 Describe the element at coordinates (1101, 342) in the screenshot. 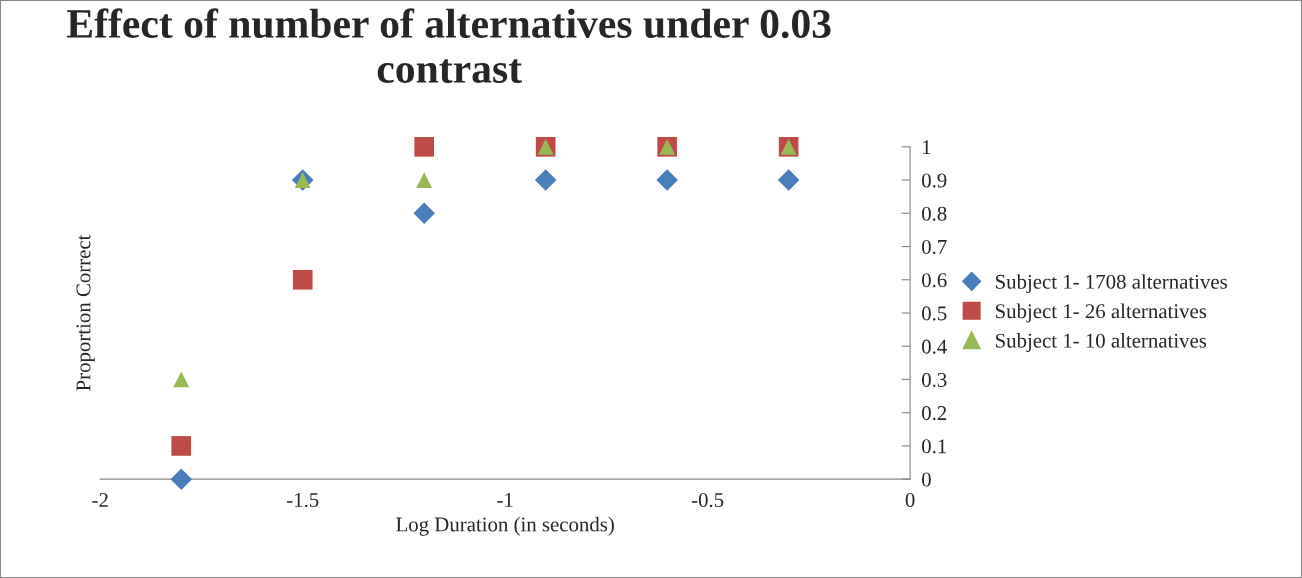

I see `legend-label: Subject 1- 10 alternatives` at that location.